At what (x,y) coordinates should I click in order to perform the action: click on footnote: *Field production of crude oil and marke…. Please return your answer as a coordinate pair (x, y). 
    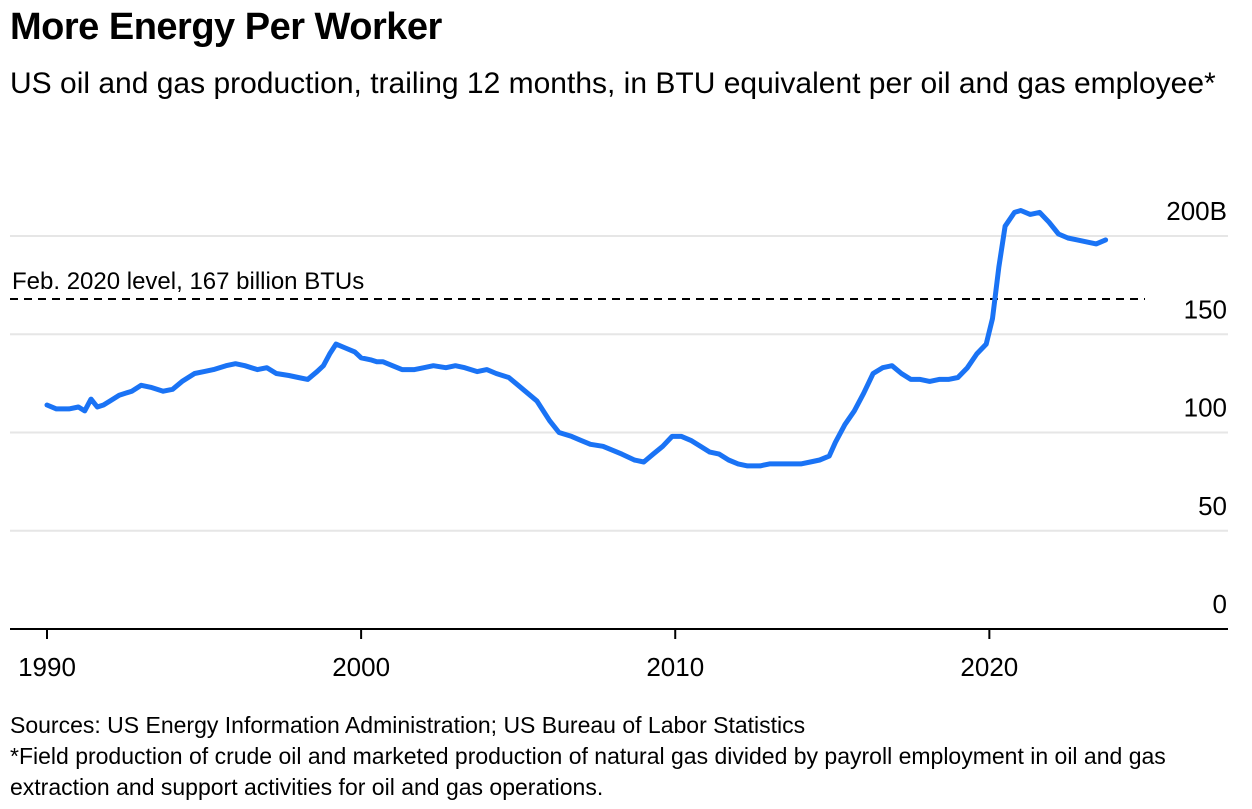
    Looking at the image, I should click on (588, 771).